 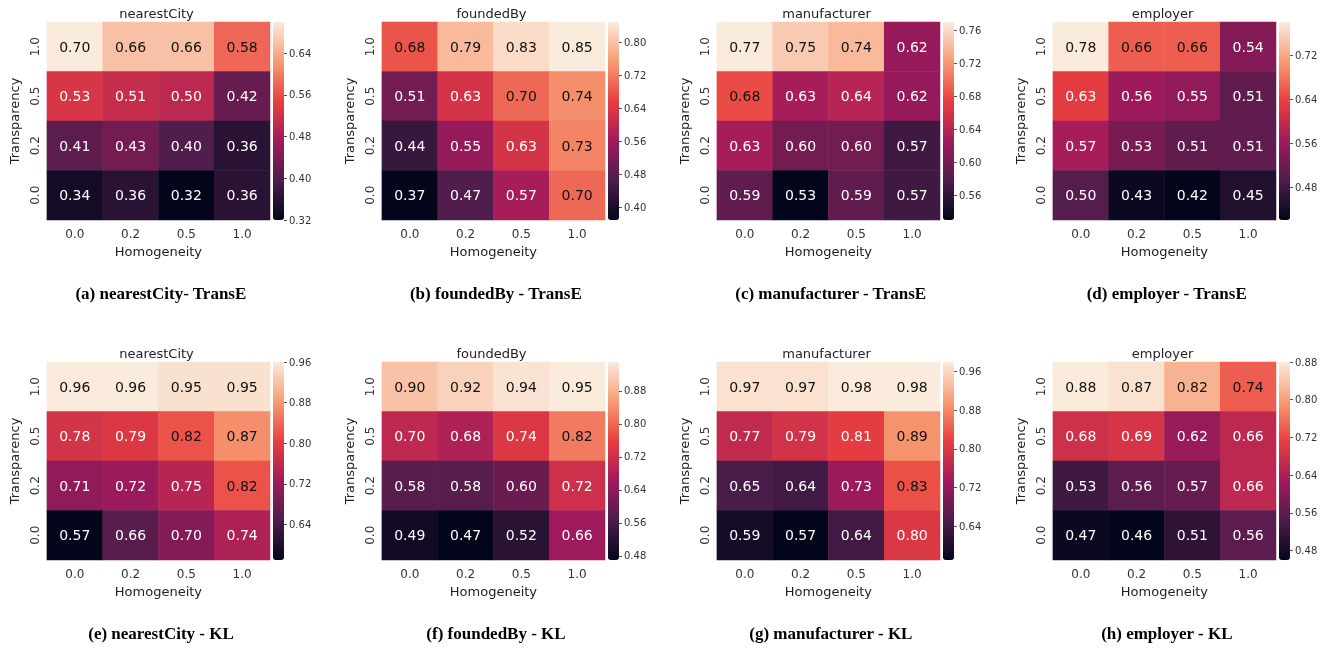 I want to click on data-label: 0.64, so click(x=800, y=485).